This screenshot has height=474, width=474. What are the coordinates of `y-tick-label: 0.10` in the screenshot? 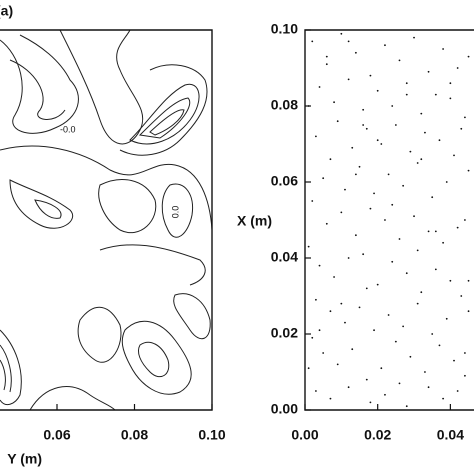 It's located at (284, 29).